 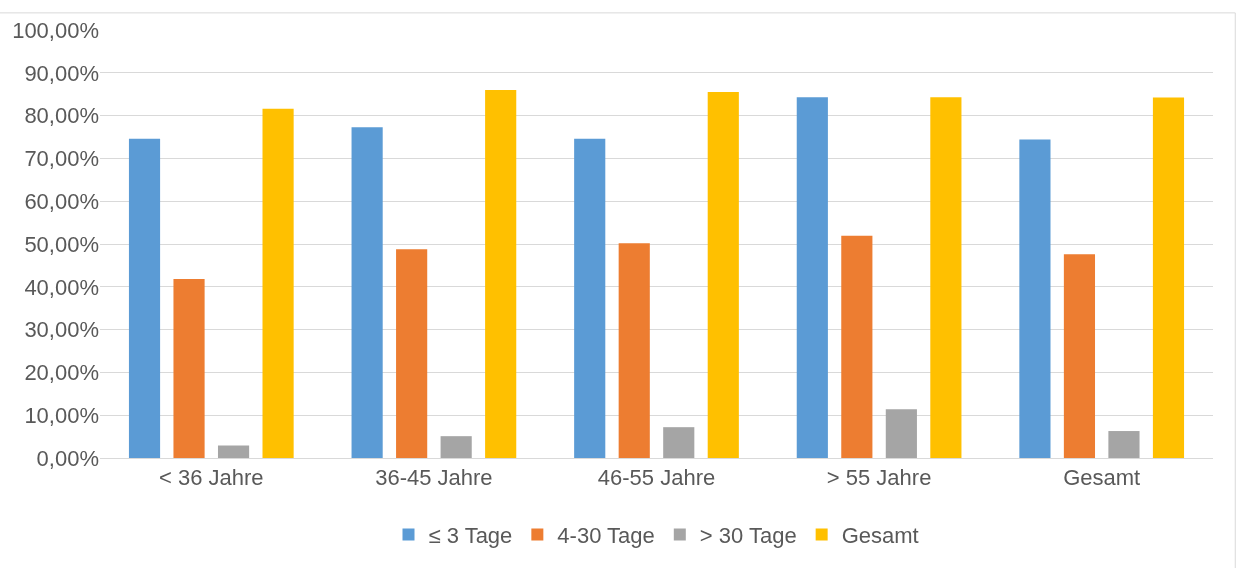 I want to click on x-tick-label: 36-45 Jahre, so click(x=434, y=478).